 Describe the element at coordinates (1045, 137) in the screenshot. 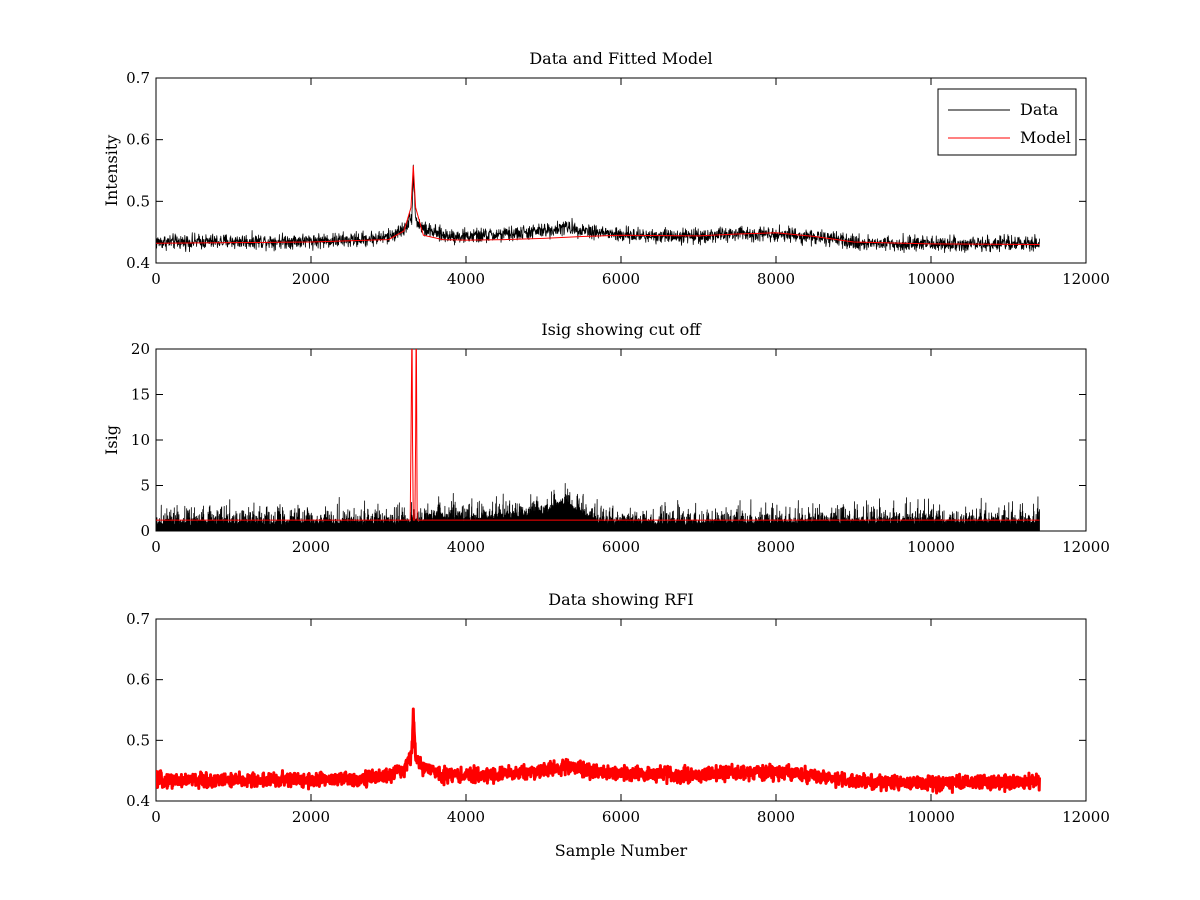

I see `legend-label-model: Model` at that location.